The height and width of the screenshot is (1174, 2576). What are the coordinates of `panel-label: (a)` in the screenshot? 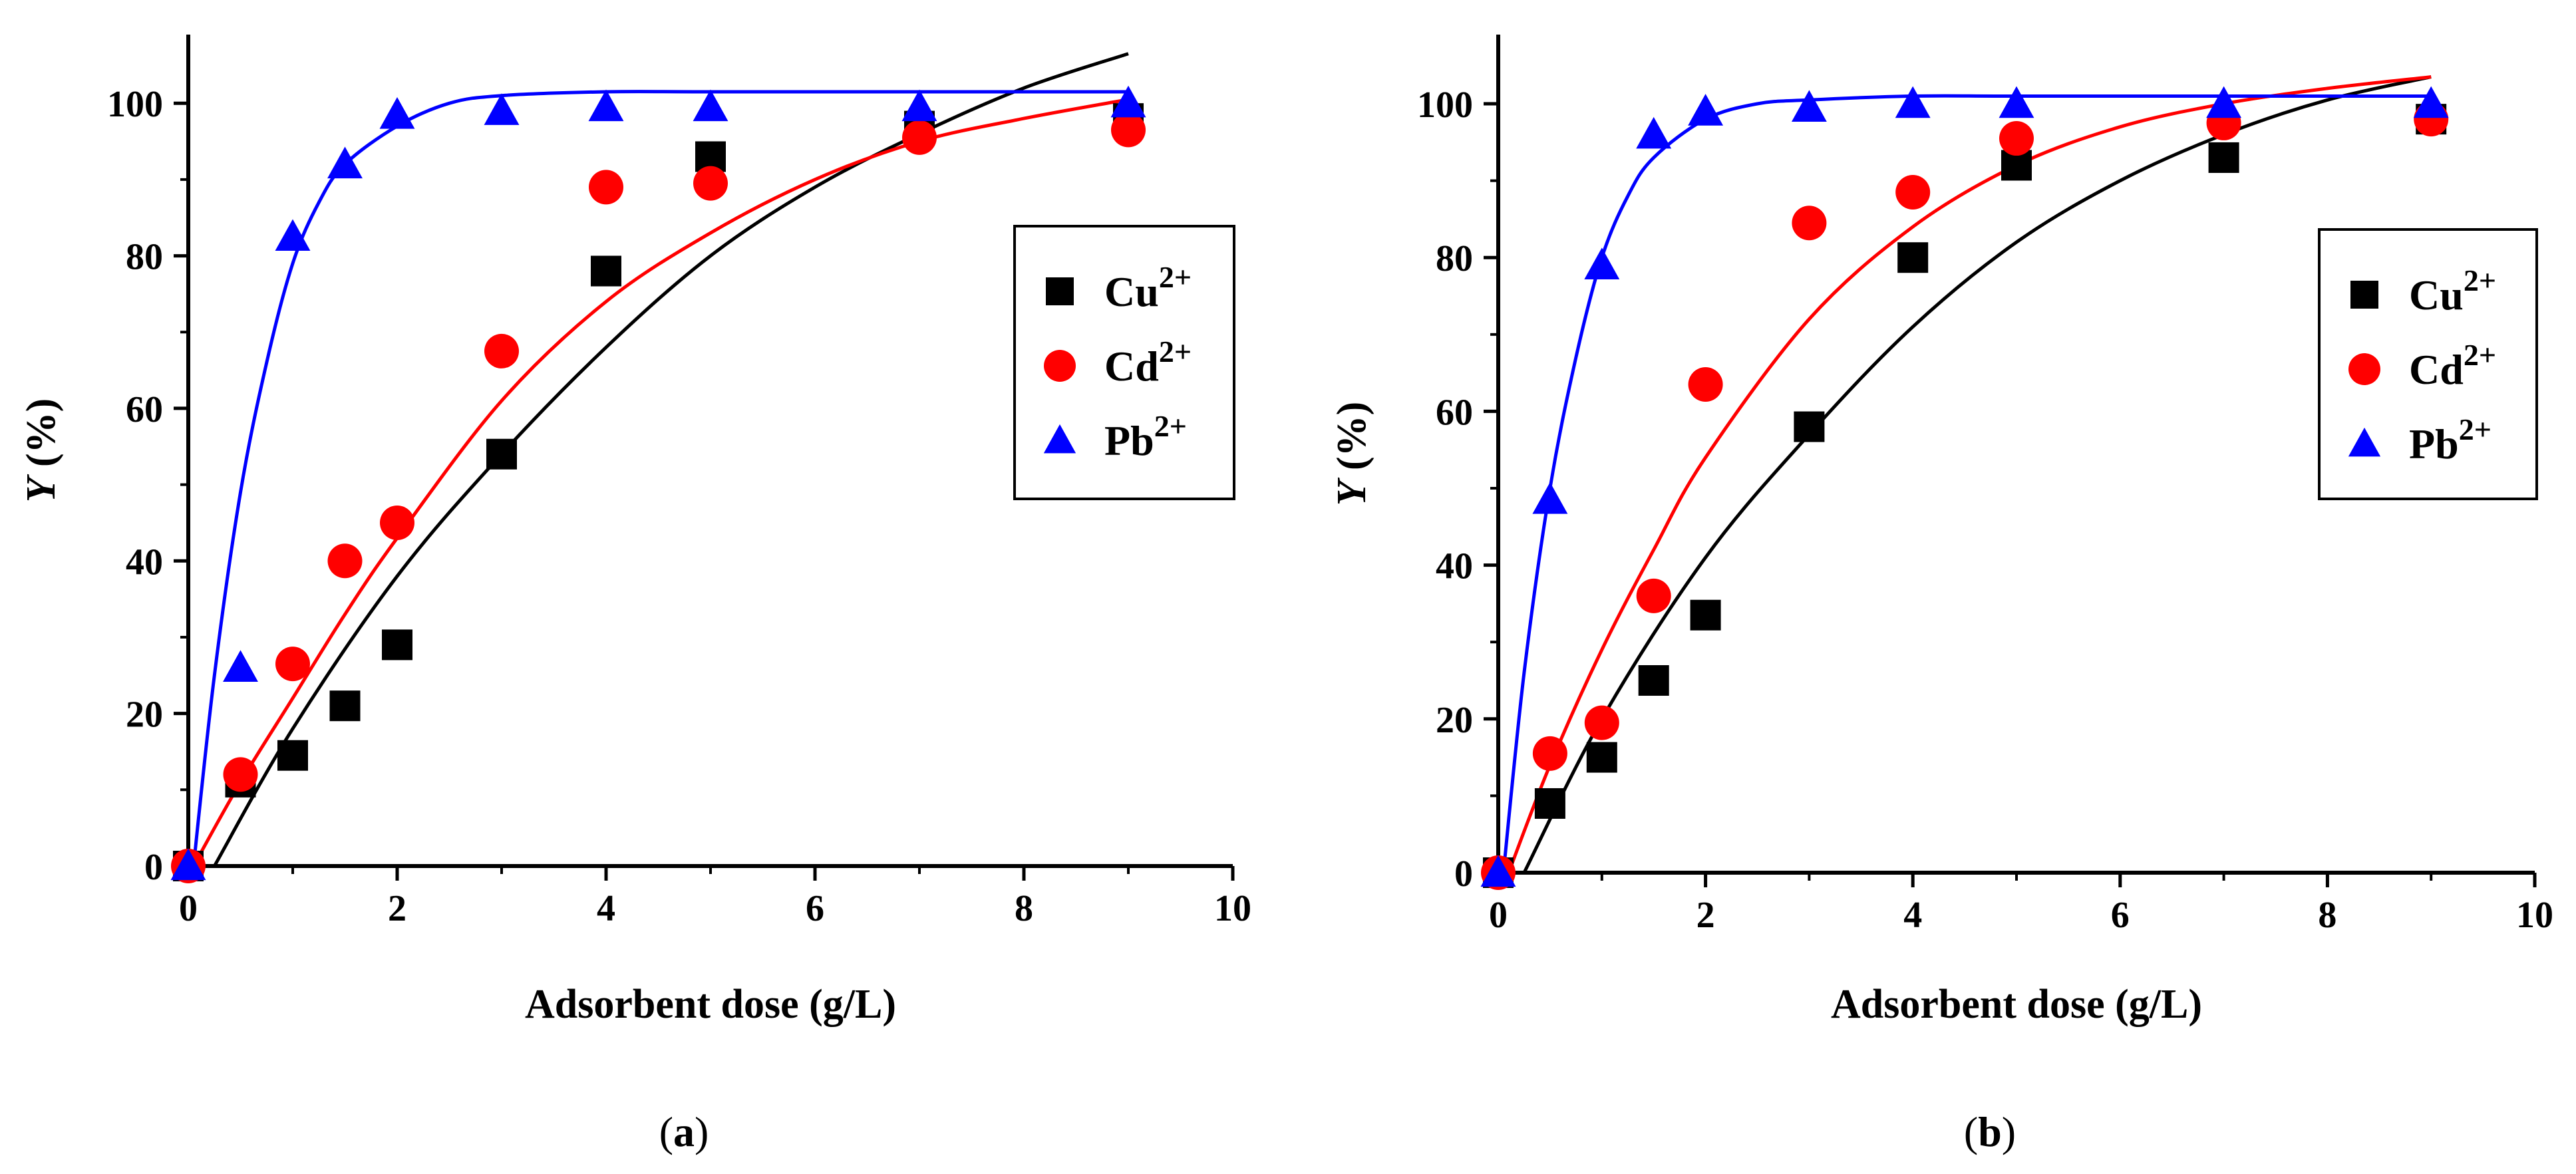 It's located at (684, 1131).